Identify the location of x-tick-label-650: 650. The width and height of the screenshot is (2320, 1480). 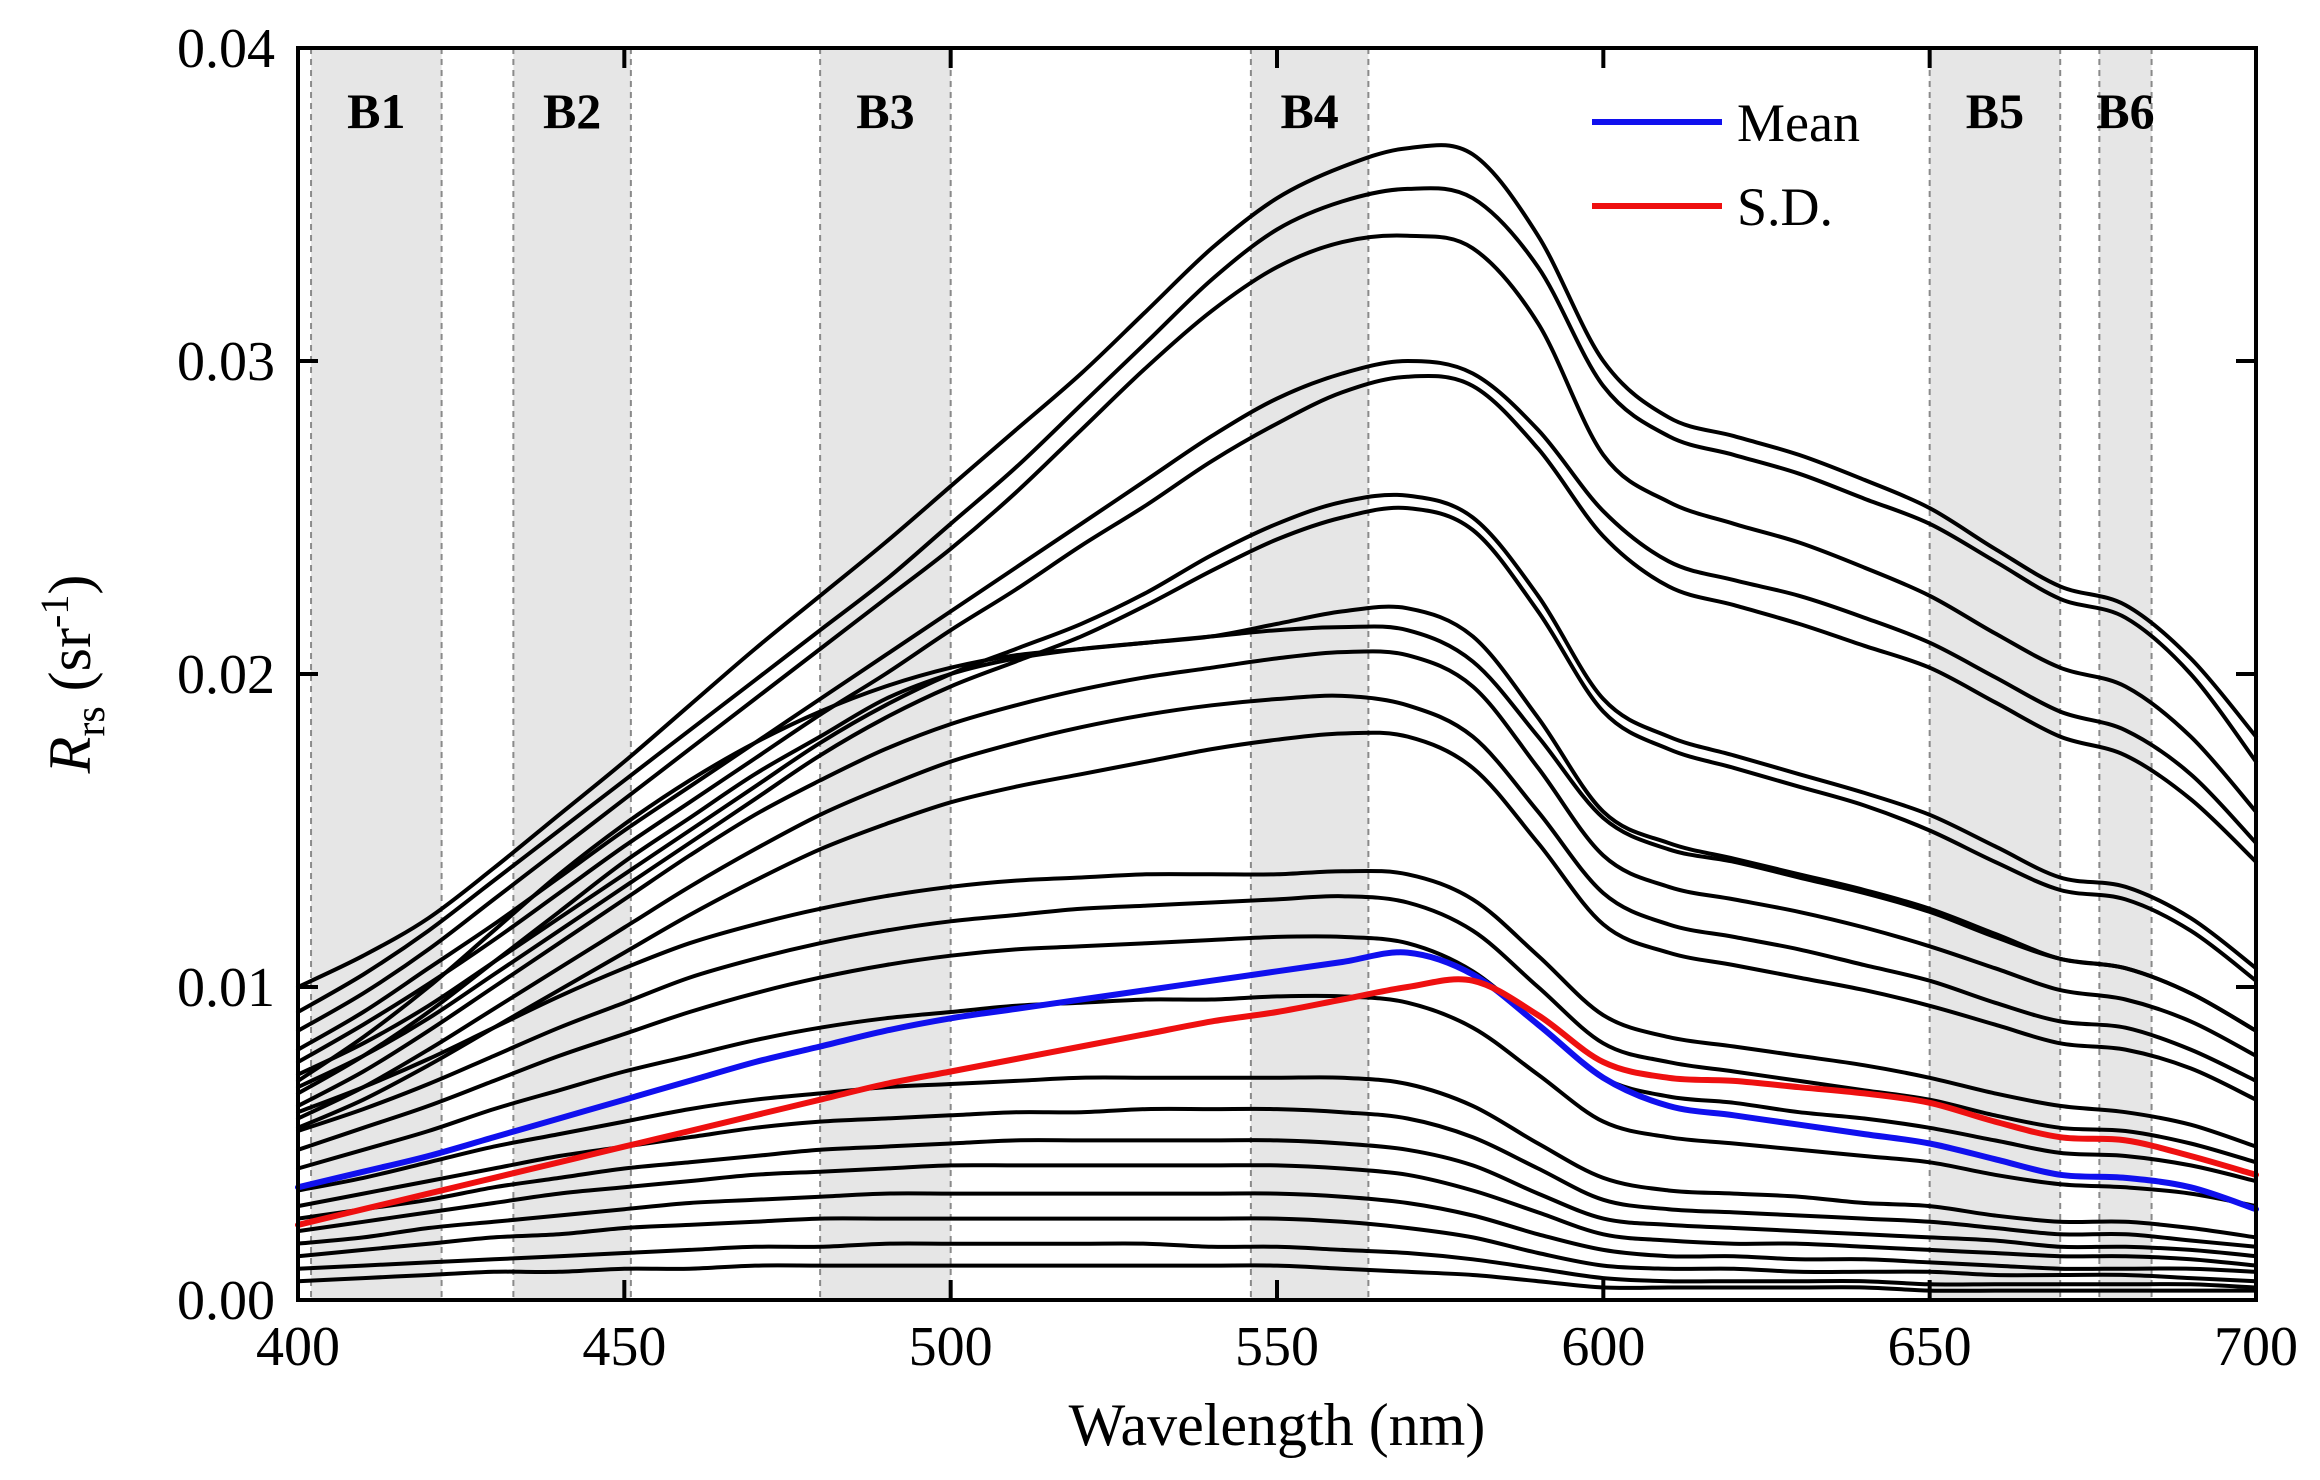
(1930, 1347).